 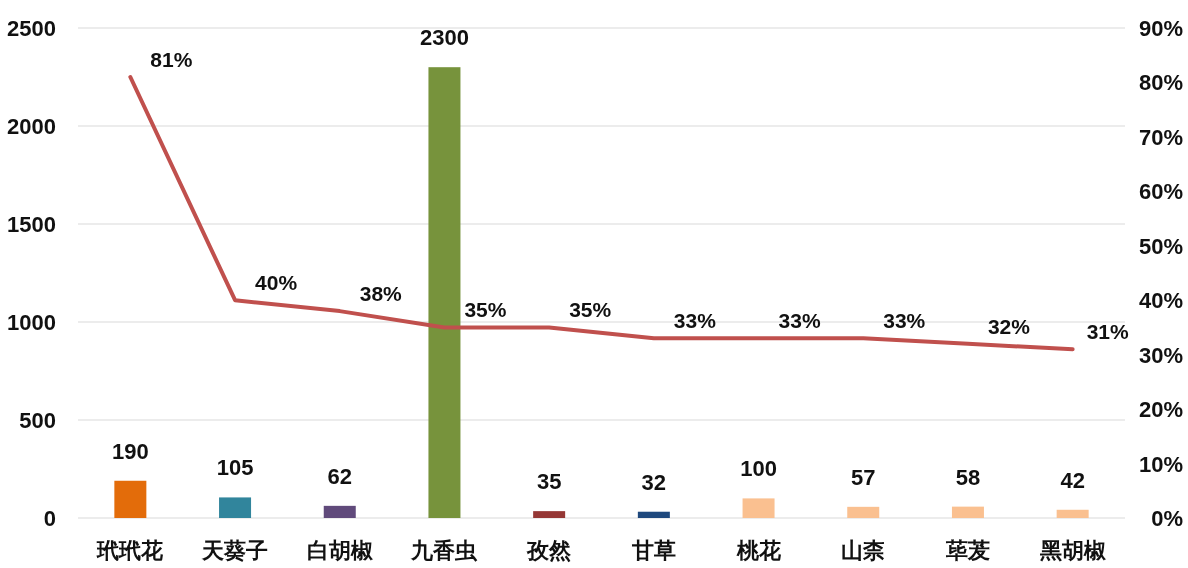 What do you see at coordinates (1108, 332) in the screenshot?
I see `data-label: 31%` at bounding box center [1108, 332].